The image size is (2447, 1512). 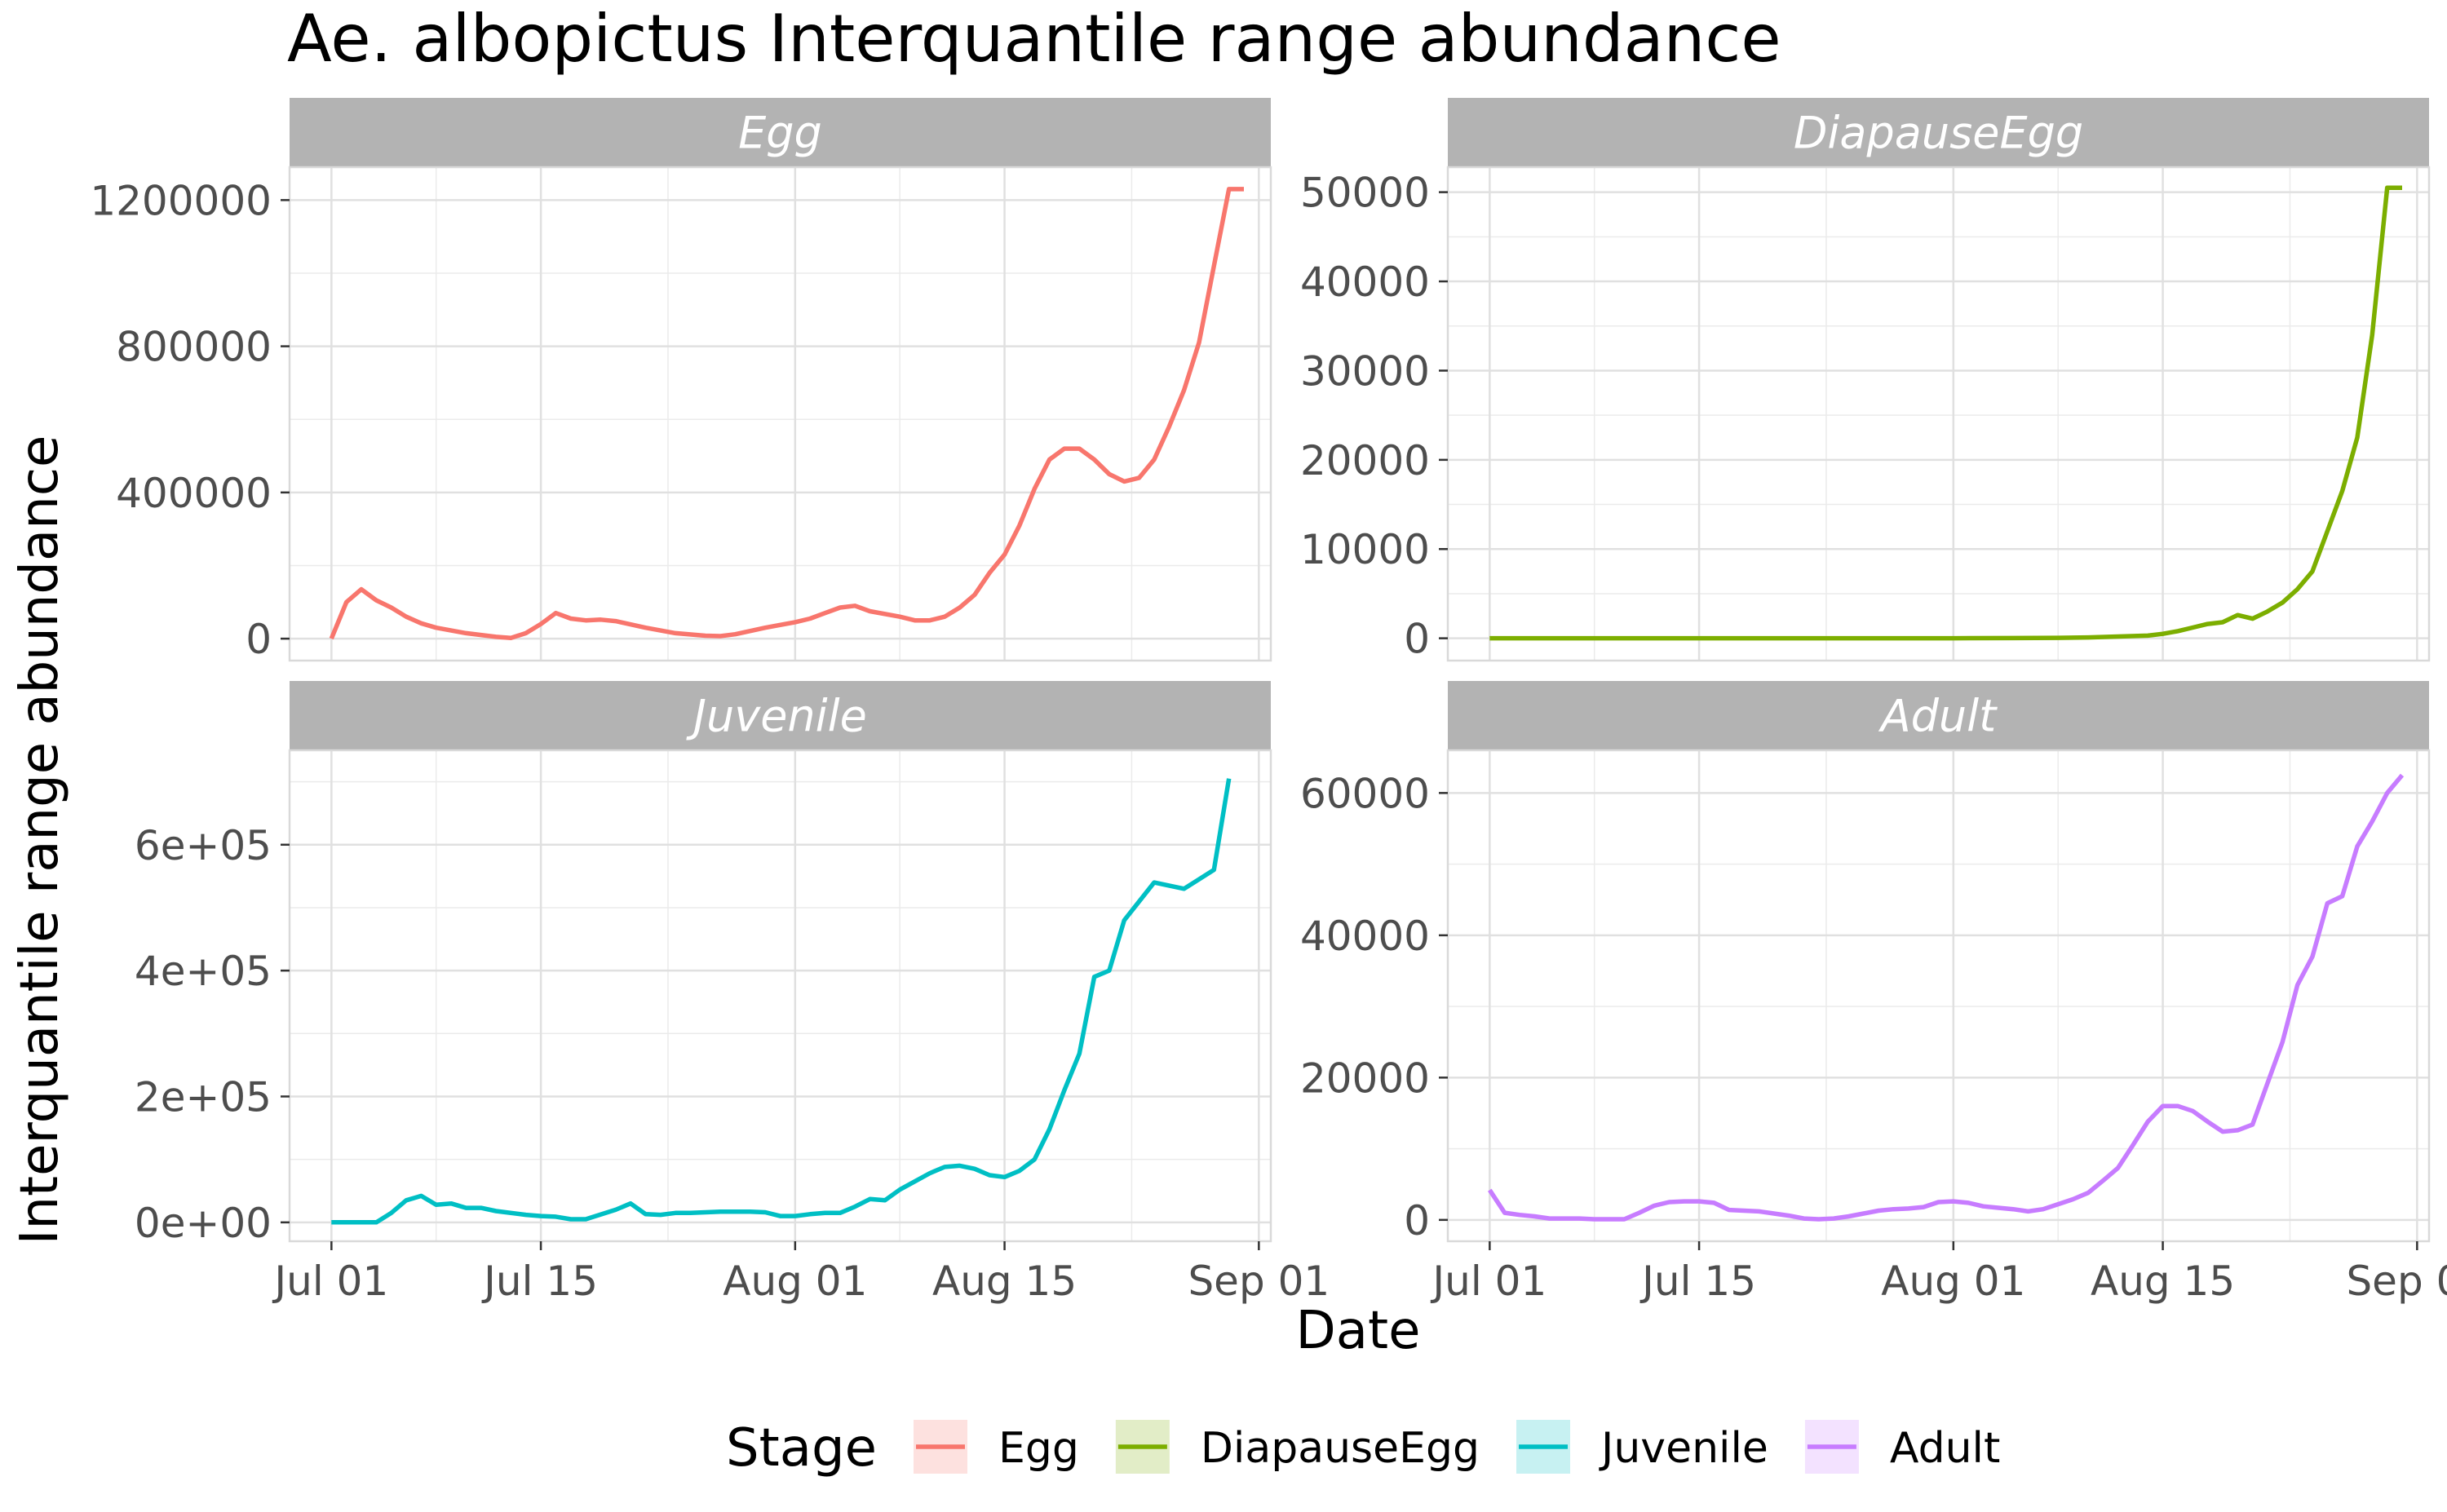 I want to click on strip-label-egg: Egg, so click(x=780, y=133).